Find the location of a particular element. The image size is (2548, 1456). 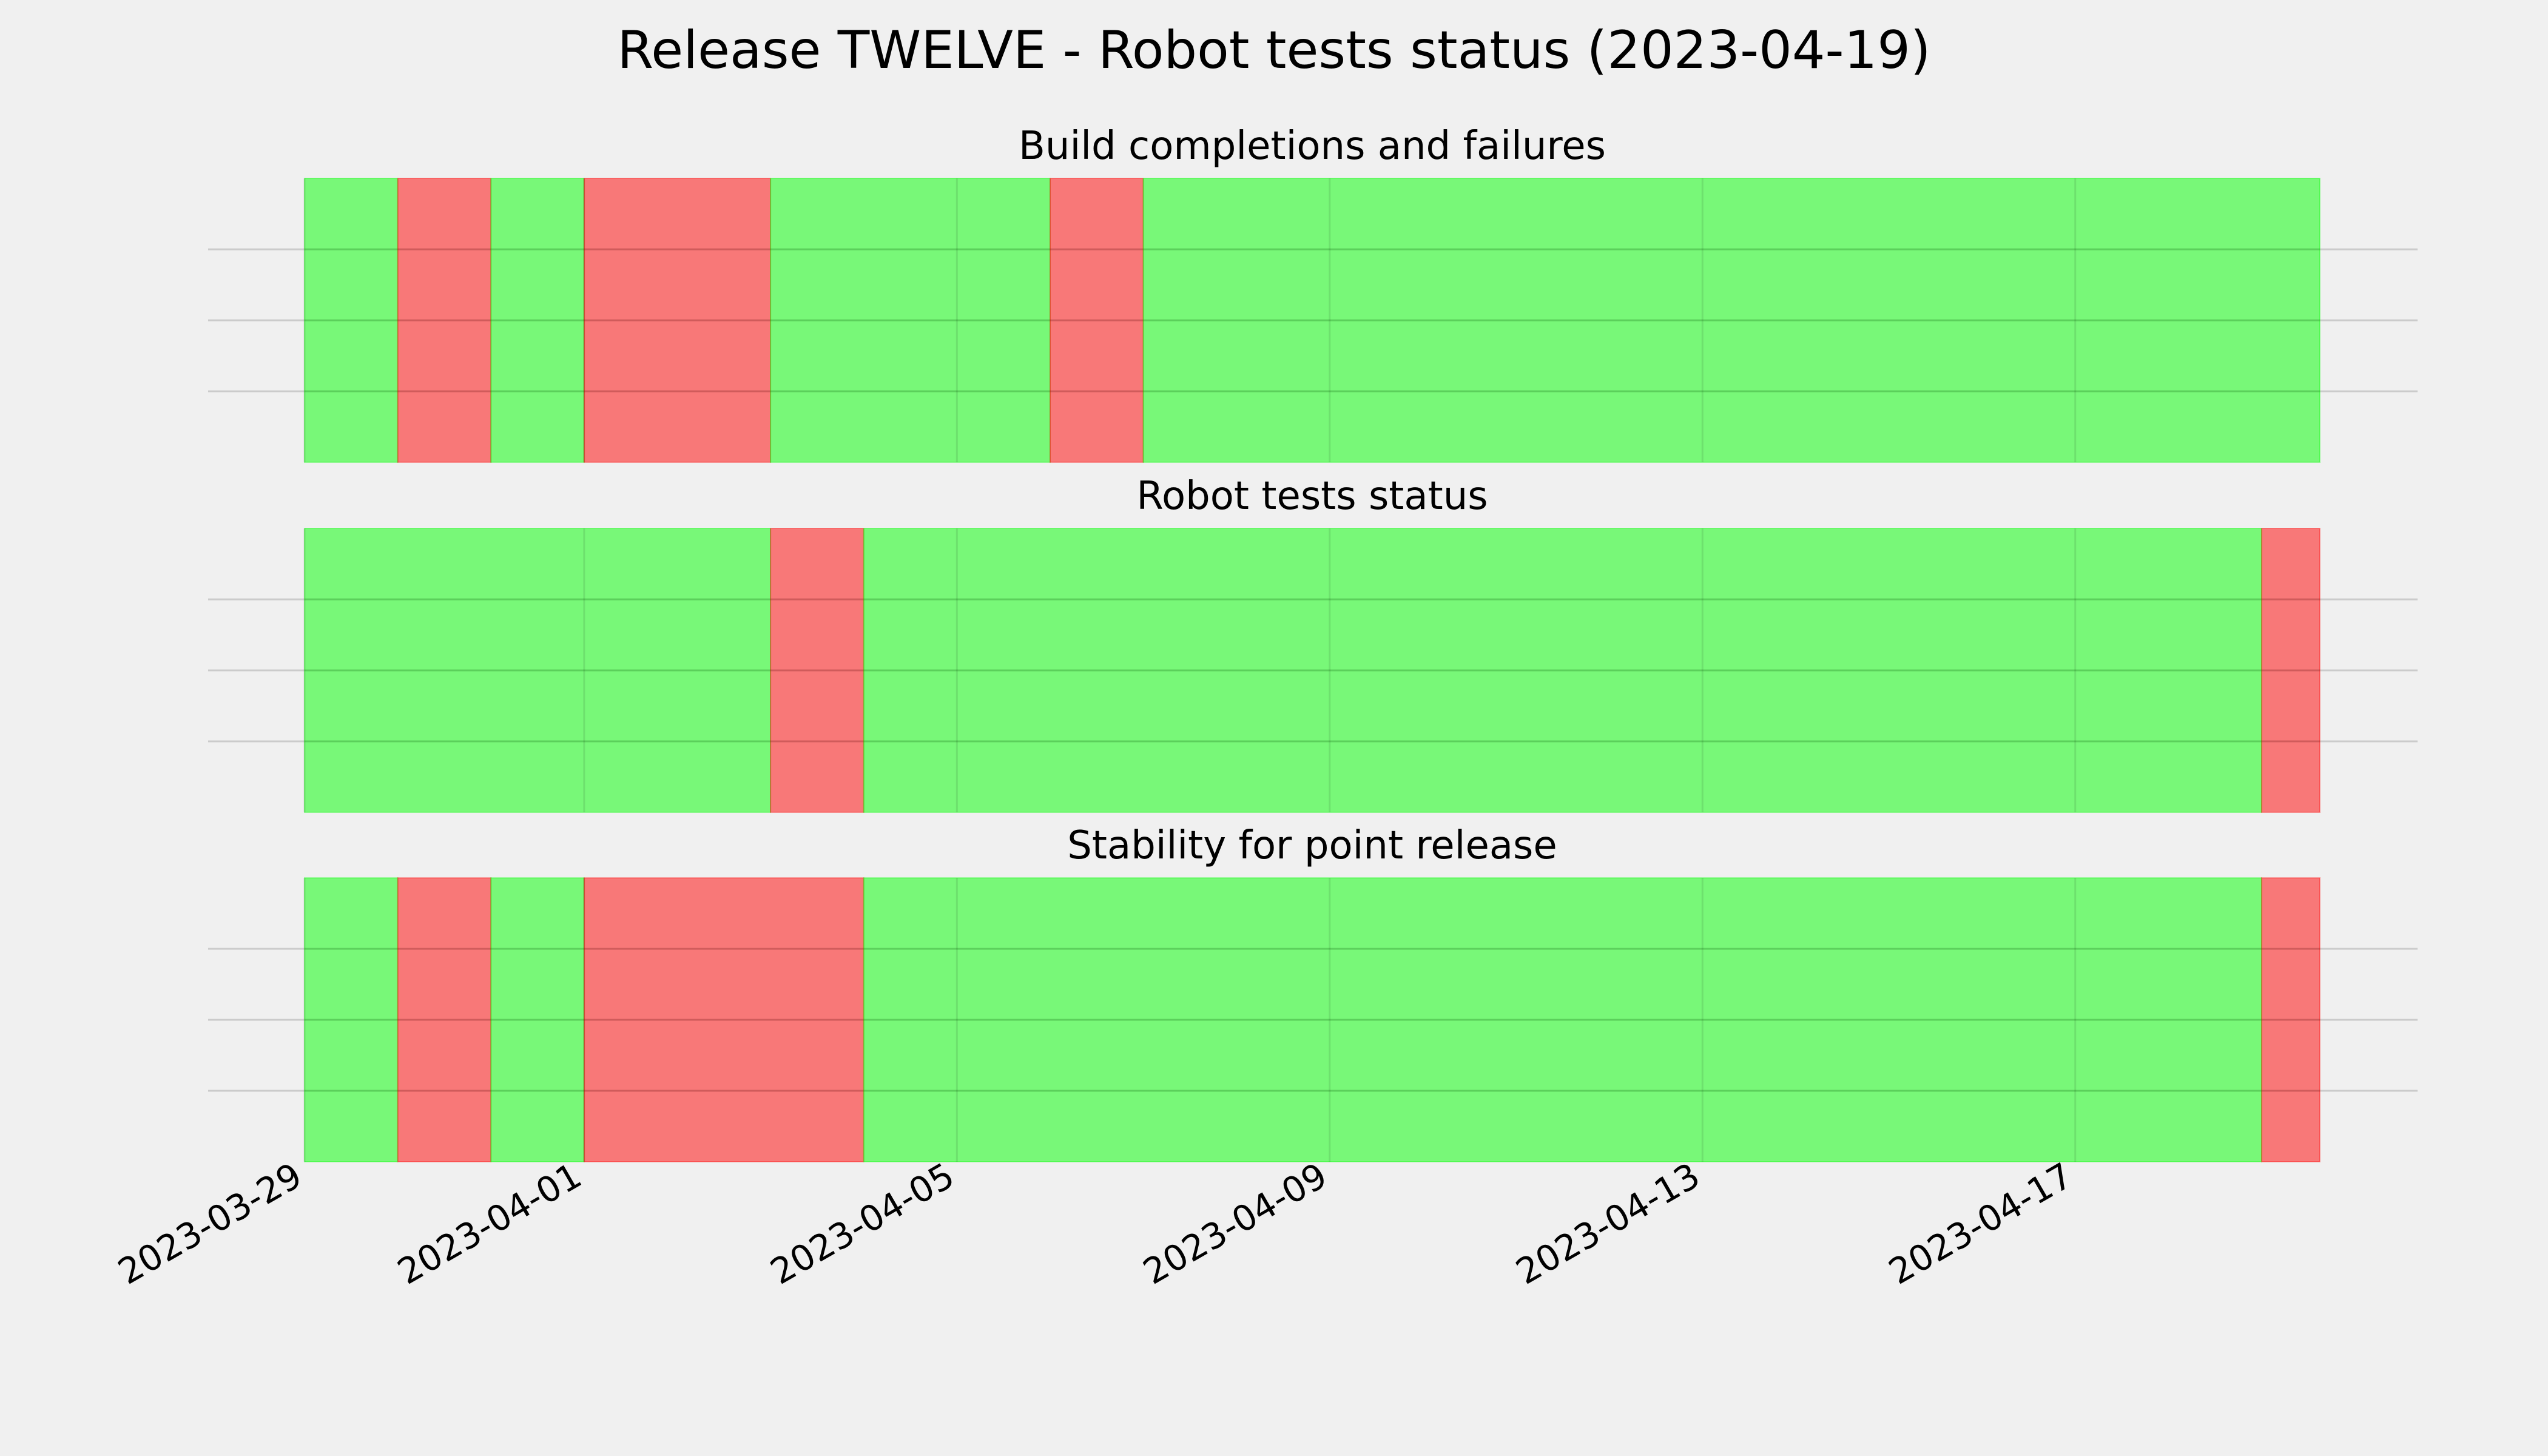

panel-subtitle: Robot tests status is located at coordinates (1312, 496).